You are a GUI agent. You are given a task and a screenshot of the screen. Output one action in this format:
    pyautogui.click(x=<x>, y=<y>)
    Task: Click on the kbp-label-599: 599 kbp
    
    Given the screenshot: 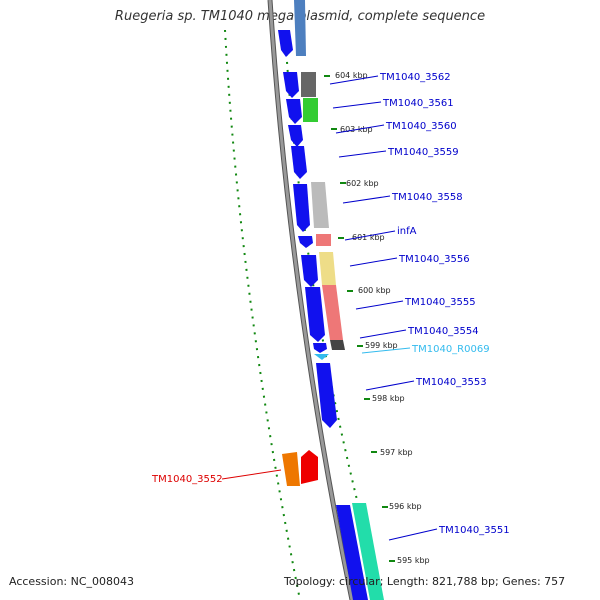 What is the action you would take?
    pyautogui.click(x=381, y=345)
    